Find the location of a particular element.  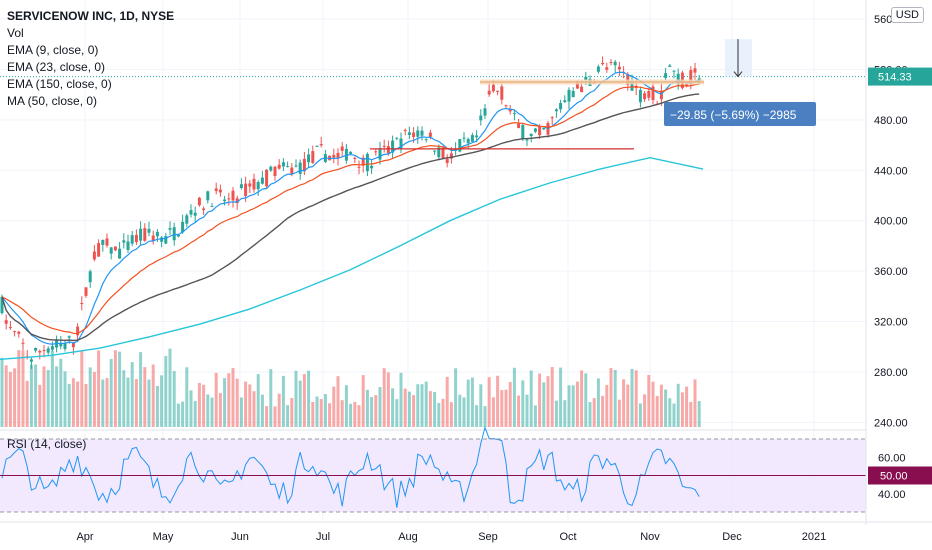

time-tick-label: May is located at coordinates (163, 537).